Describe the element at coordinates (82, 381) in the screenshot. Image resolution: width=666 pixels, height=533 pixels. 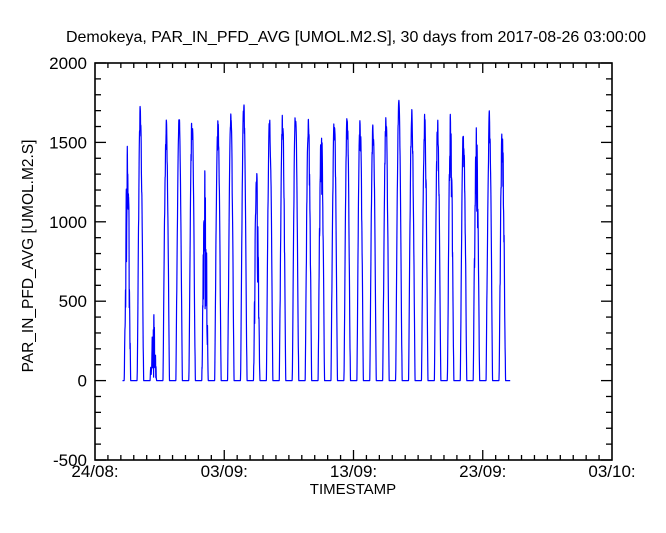
I see `y-tick-label: 0` at that location.